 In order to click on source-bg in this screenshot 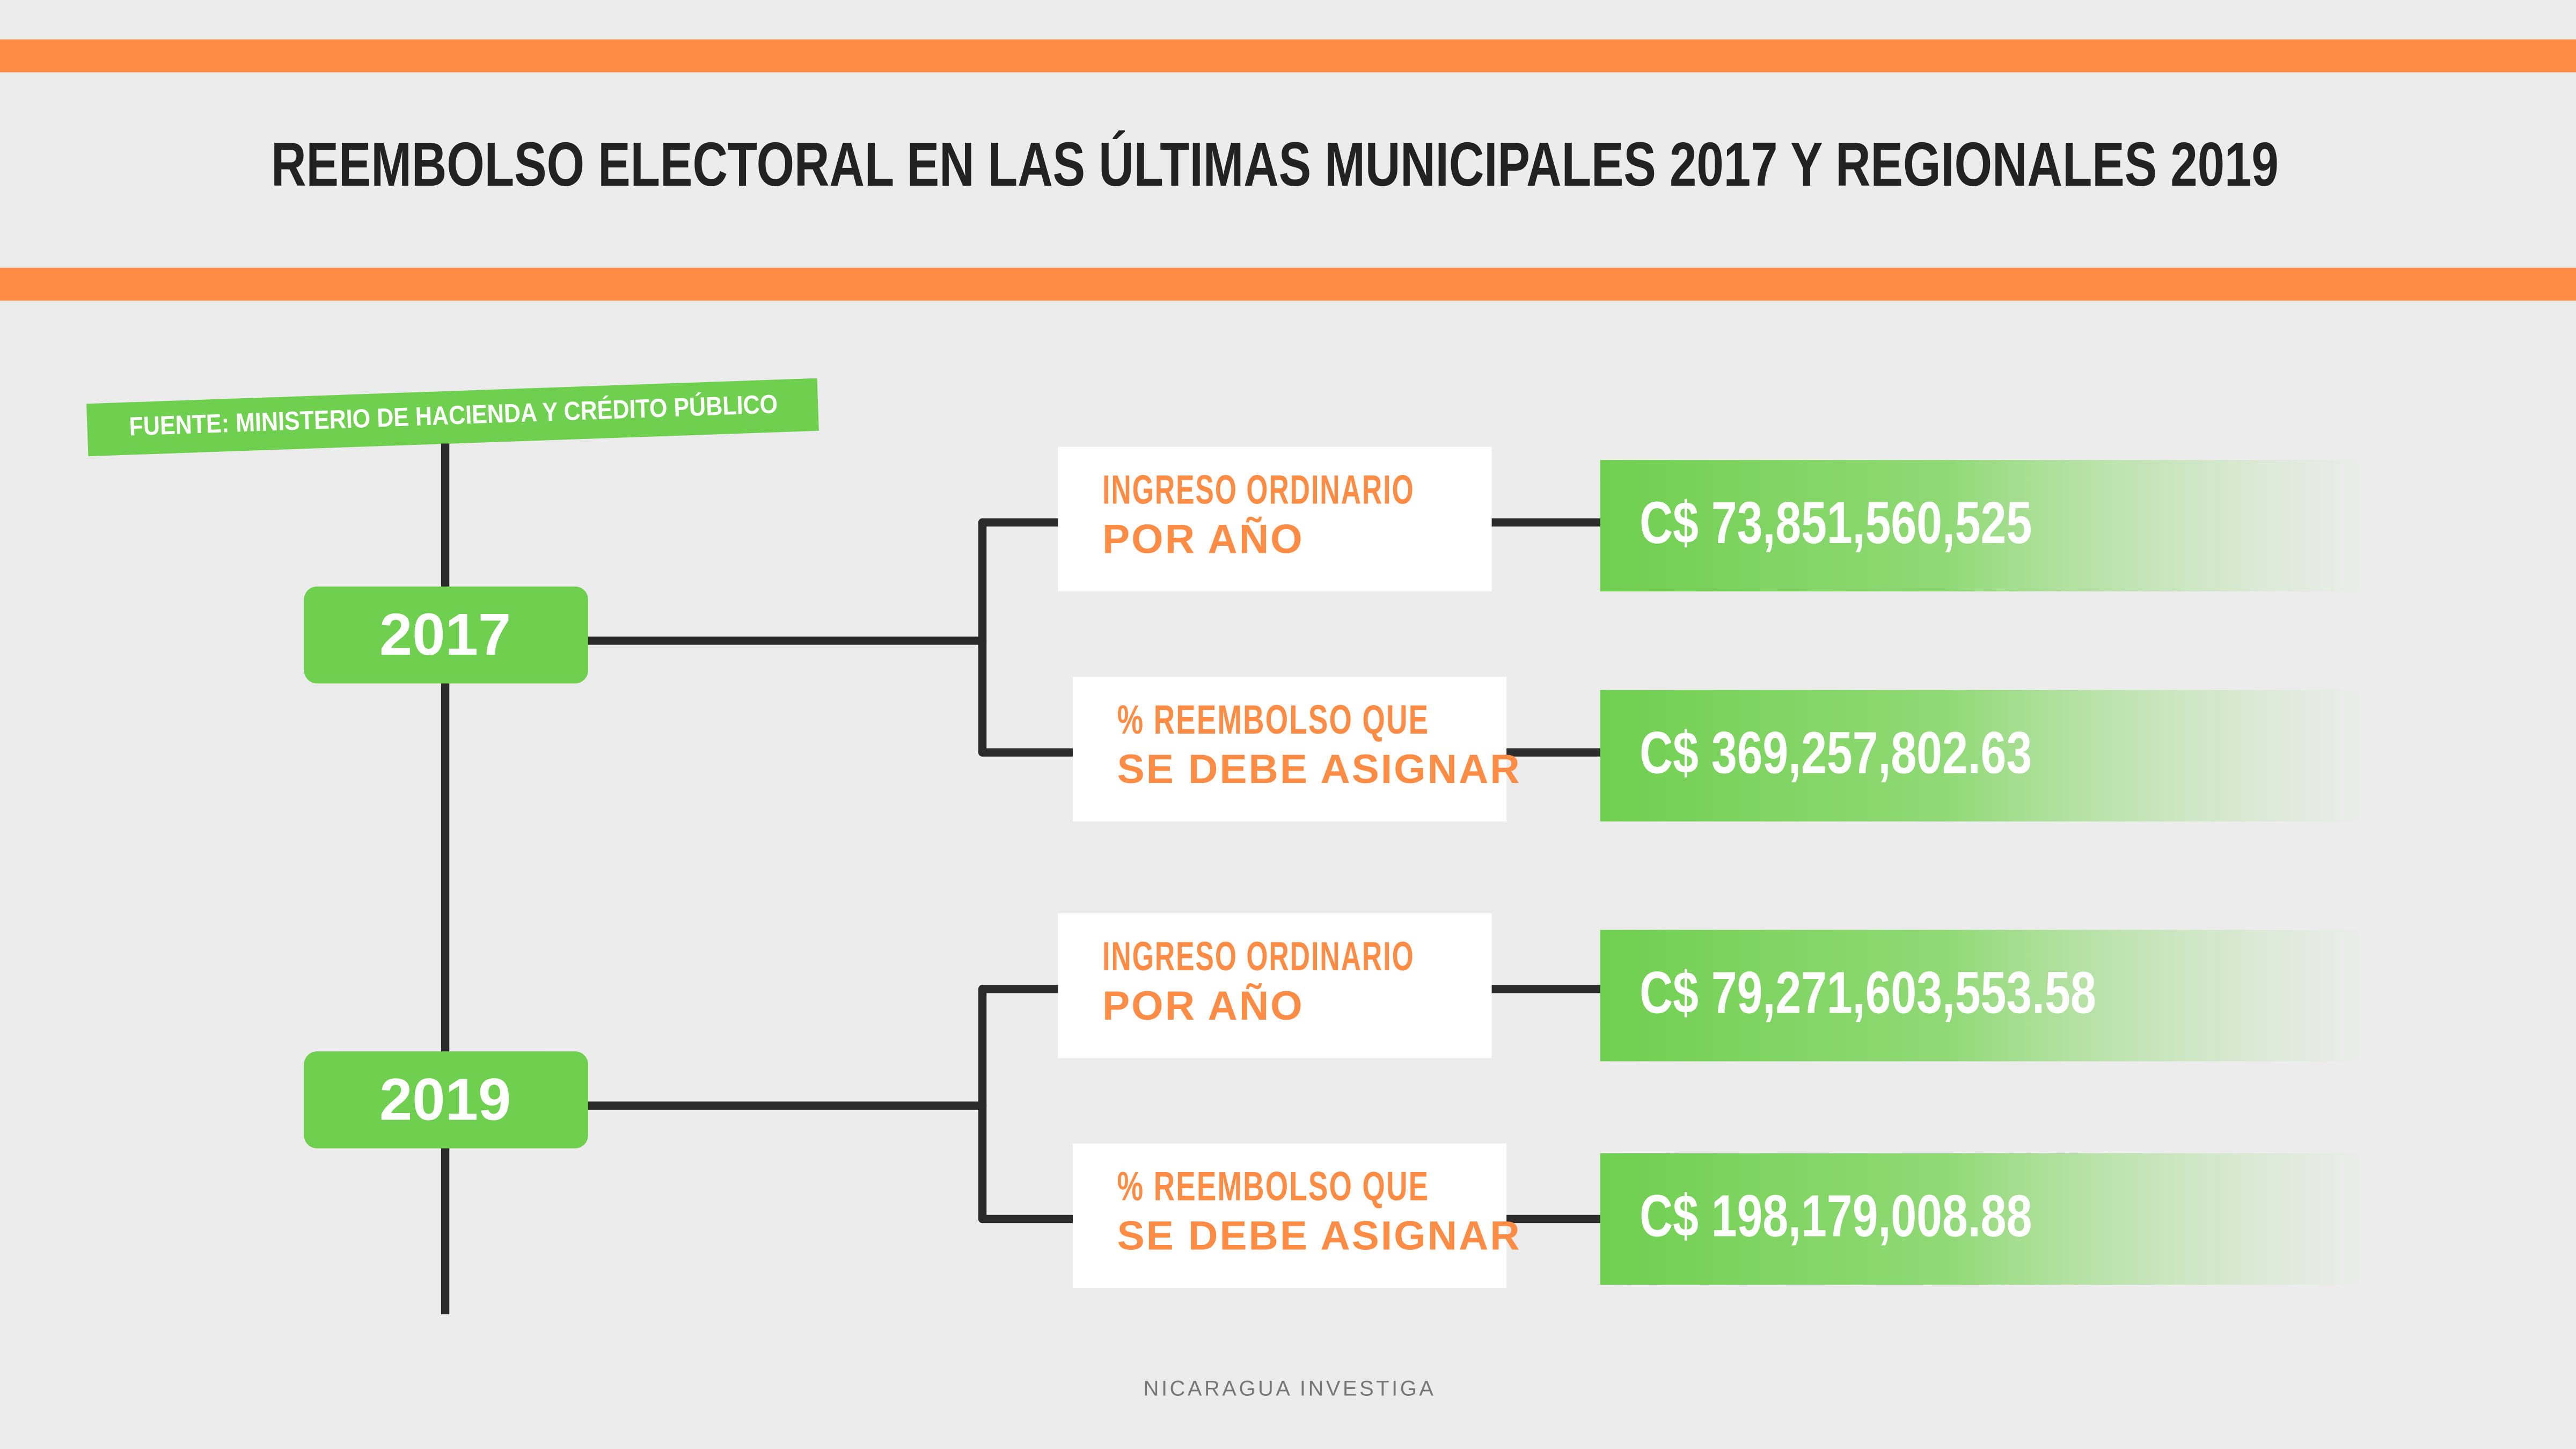, I will do `click(452, 417)`.